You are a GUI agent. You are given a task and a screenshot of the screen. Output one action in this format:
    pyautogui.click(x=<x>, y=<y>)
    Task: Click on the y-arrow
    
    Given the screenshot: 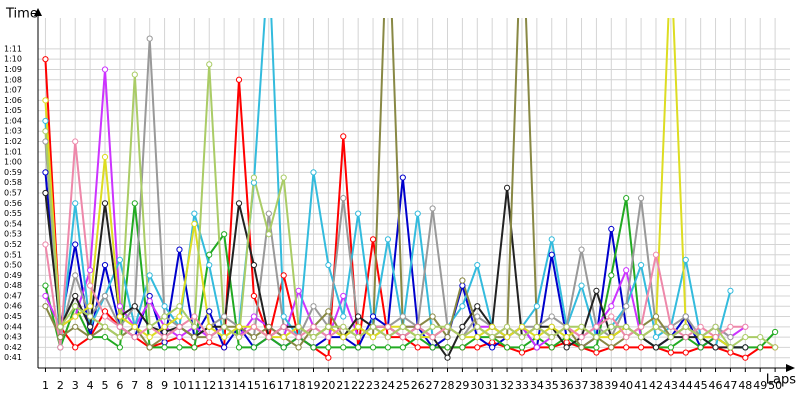 What is the action you would take?
    pyautogui.click(x=38, y=12)
    